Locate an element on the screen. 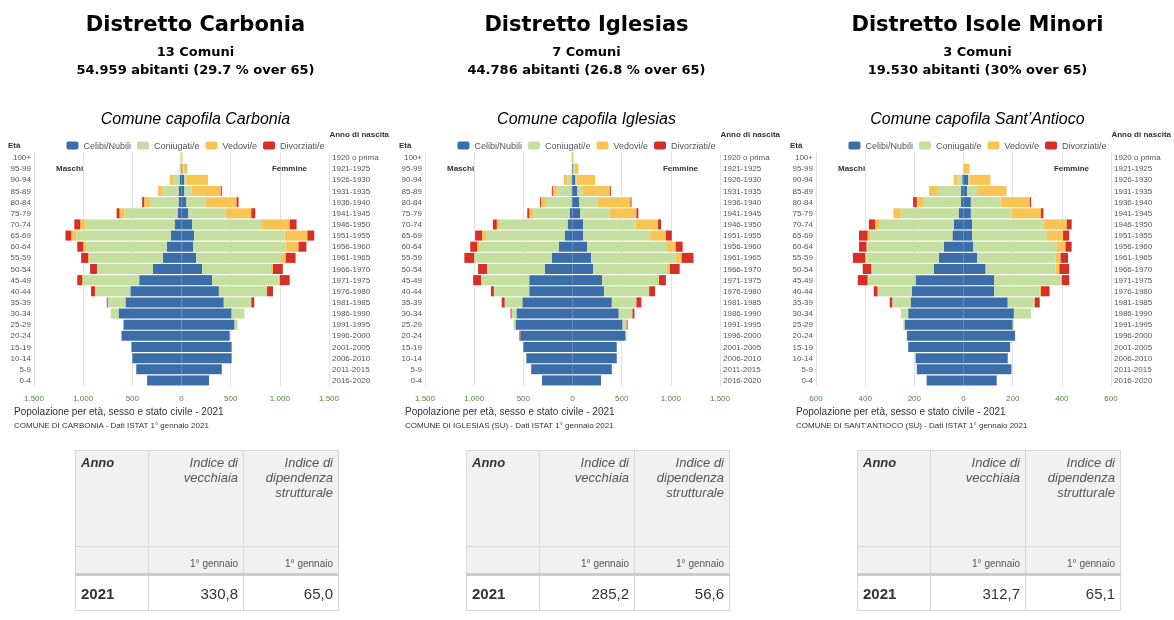 The height and width of the screenshot is (620, 1174). text: 65,0 is located at coordinates (291, 592).